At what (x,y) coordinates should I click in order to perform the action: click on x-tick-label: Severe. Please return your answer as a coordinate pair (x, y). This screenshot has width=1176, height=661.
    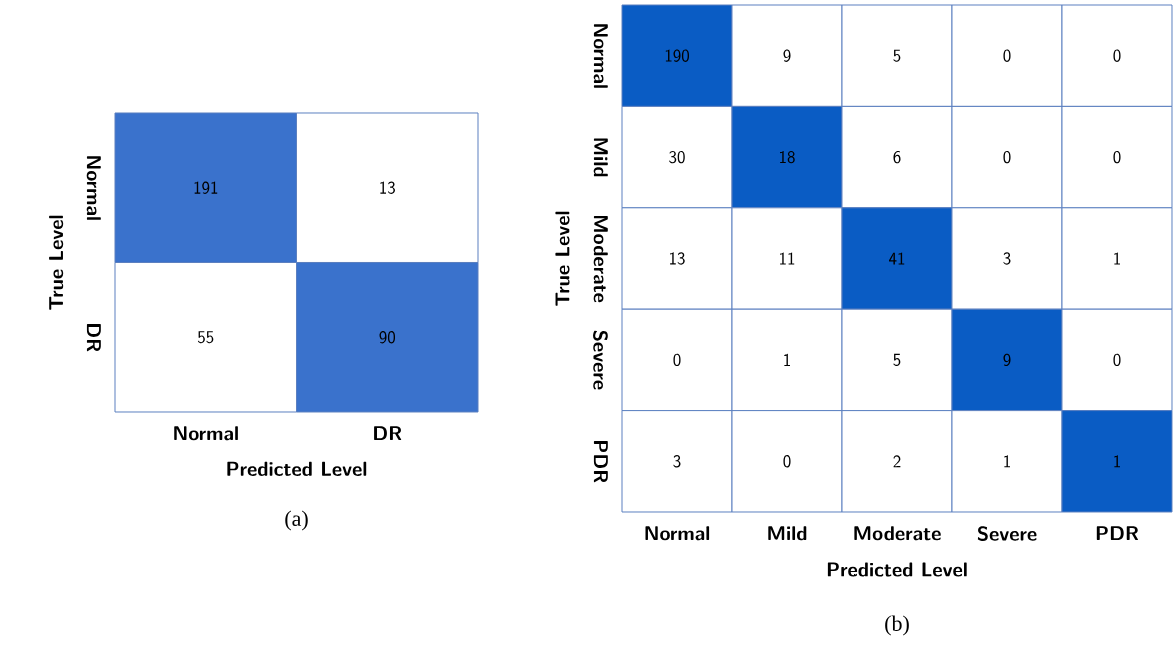
    Looking at the image, I should click on (1007, 533).